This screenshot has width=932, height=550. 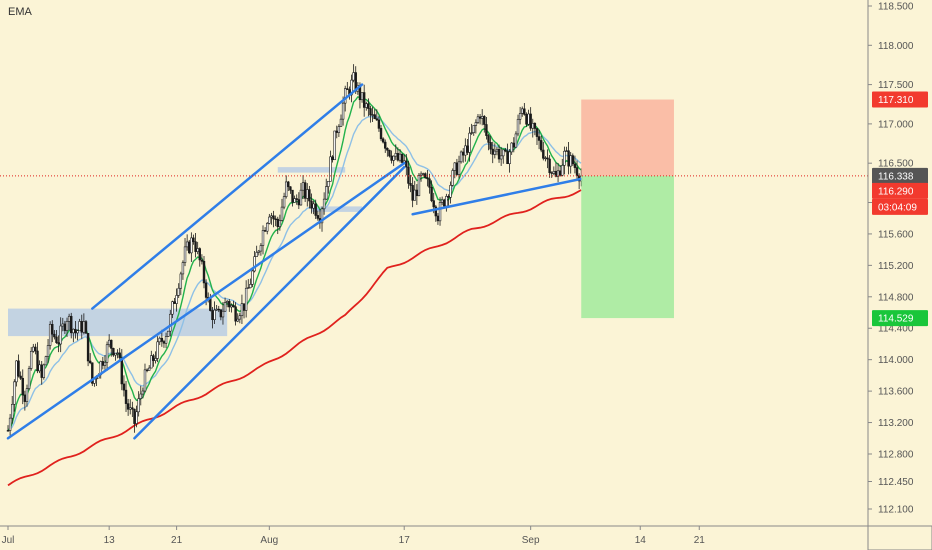 I want to click on y-tick-label: 117.500, so click(x=896, y=85).